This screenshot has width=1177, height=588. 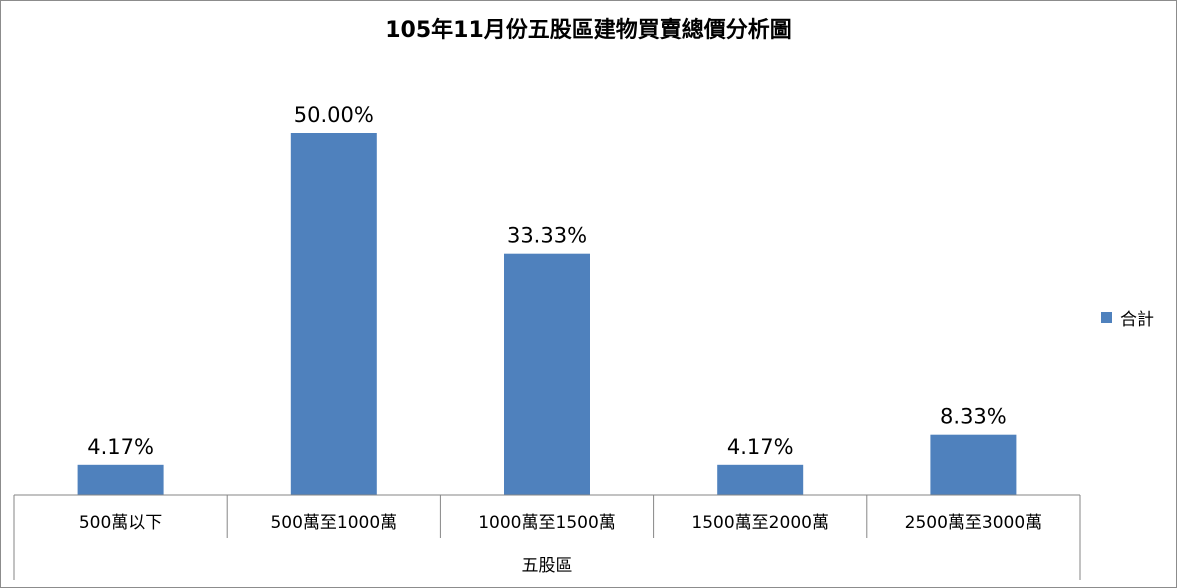 I want to click on category-label-1: 500萬至1000萬, so click(x=333, y=523).